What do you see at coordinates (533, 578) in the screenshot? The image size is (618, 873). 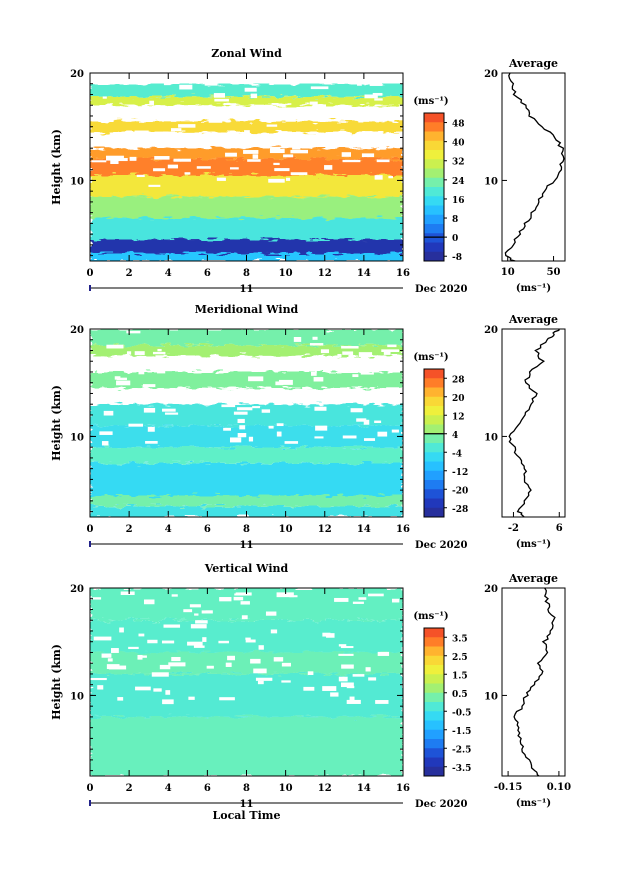 I see `average-title: Average` at bounding box center [533, 578].